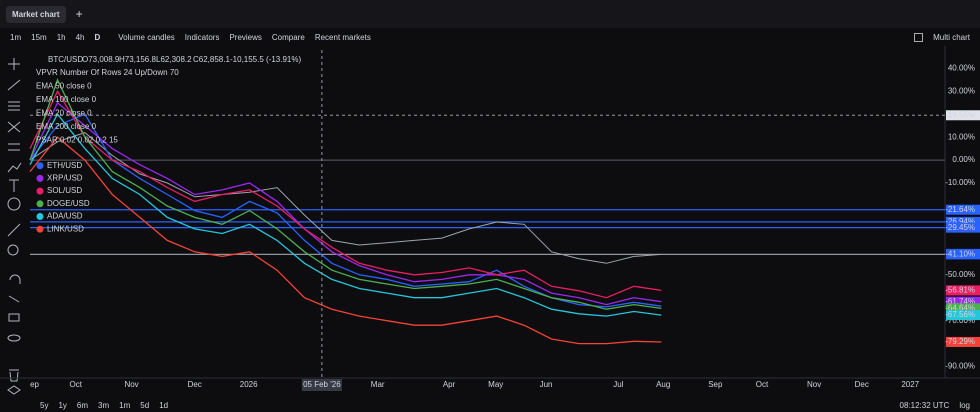  What do you see at coordinates (145, 405) in the screenshot?
I see `range-button: 5d` at bounding box center [145, 405].